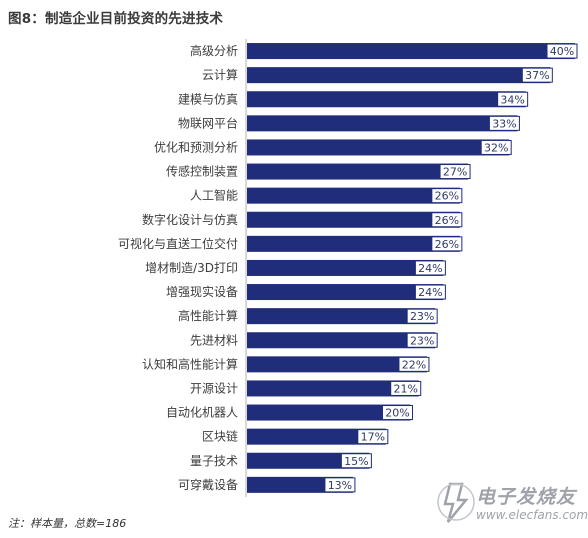 This screenshot has height=538, width=588. I want to click on value-label: 15%, so click(356, 461).